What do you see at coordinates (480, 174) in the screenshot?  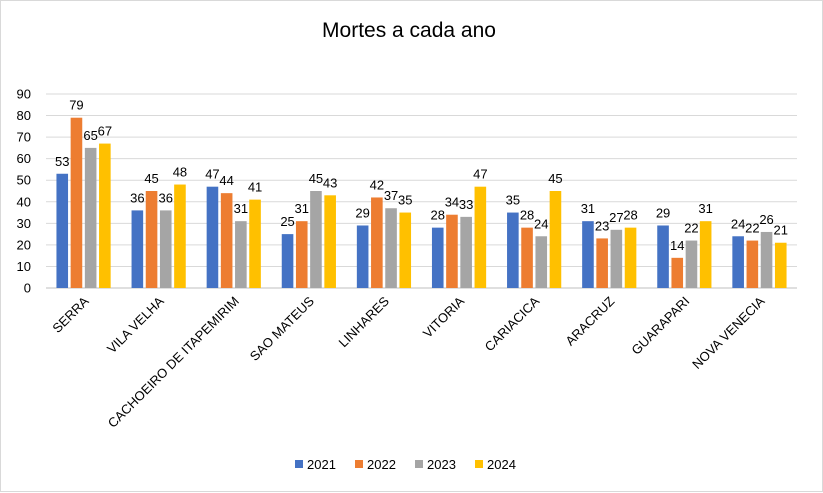 I see `data-label-2024-5: 47` at bounding box center [480, 174].